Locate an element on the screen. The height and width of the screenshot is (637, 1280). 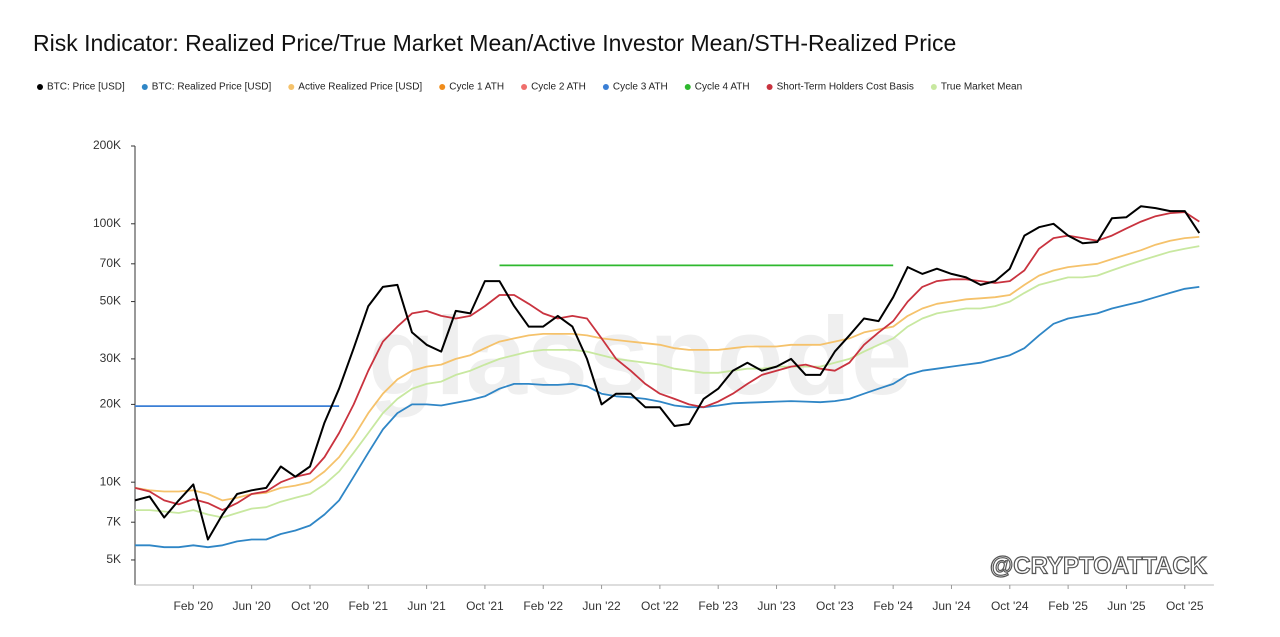
y-tick-label: 200K is located at coordinates (107, 145).